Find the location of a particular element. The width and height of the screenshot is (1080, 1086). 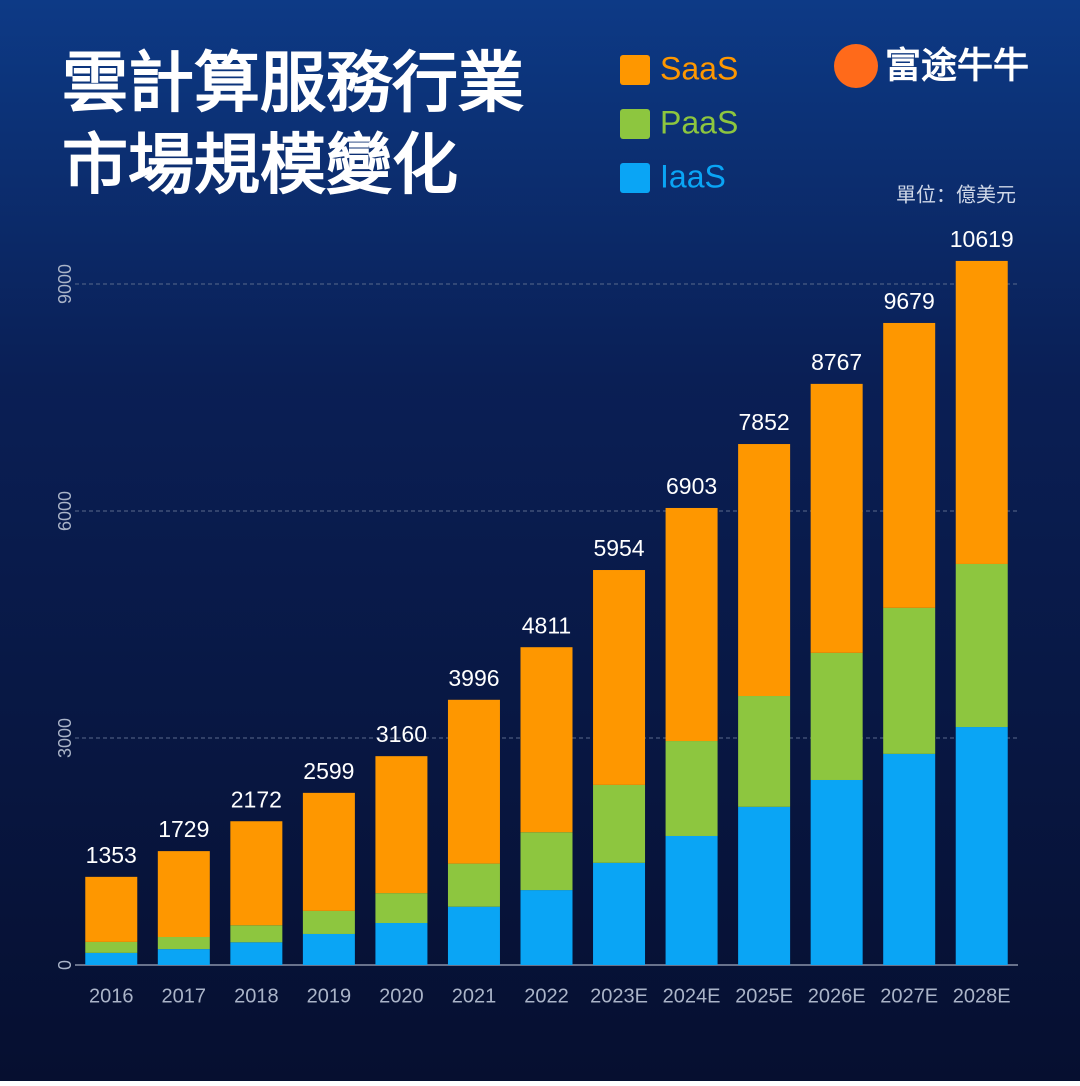

title-line: 市場規模變化 is located at coordinates (260, 164).